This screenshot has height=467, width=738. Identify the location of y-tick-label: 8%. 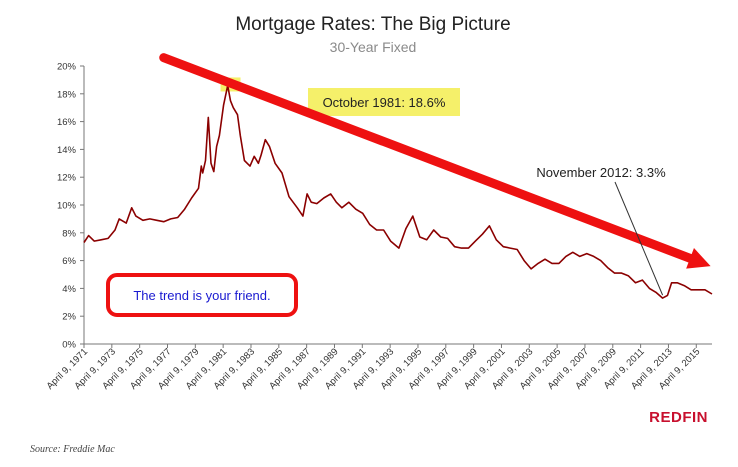
(69, 233).